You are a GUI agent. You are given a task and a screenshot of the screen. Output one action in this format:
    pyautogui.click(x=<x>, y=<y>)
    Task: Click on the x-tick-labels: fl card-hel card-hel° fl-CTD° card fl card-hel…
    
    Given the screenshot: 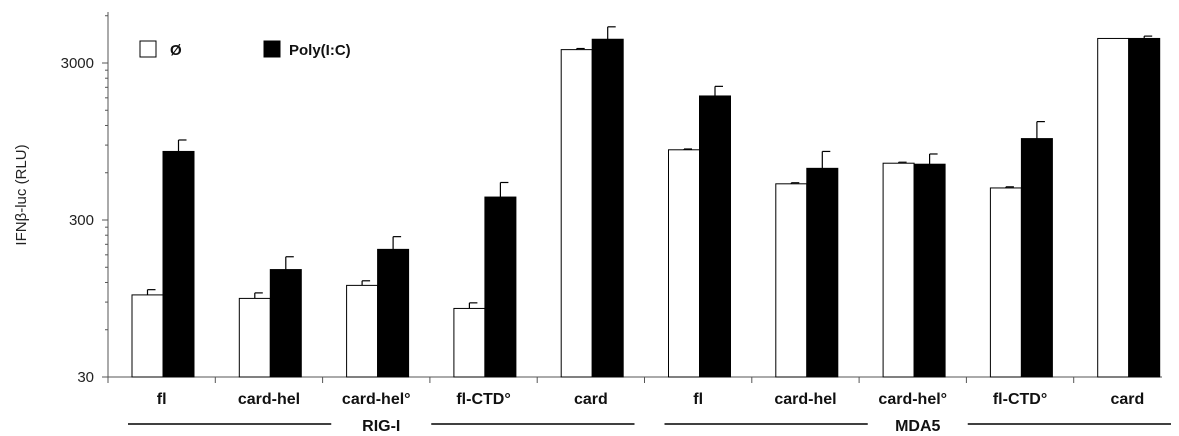 What is the action you would take?
    pyautogui.click(x=650, y=399)
    